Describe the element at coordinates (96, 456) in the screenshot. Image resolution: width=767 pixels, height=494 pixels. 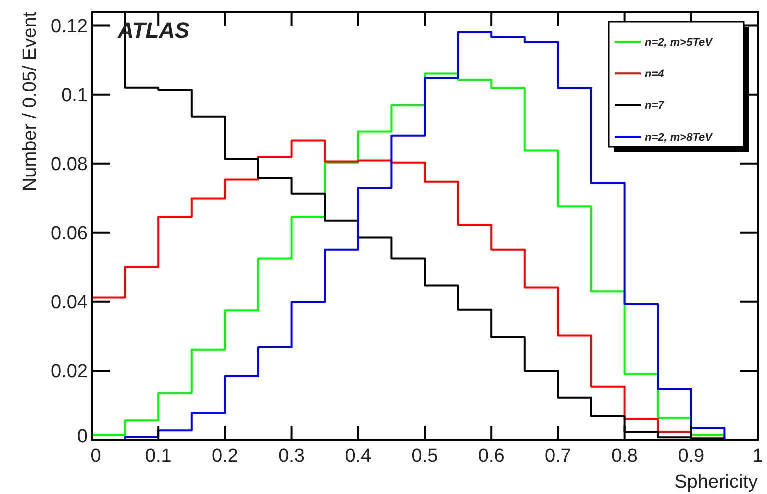
I see `x-tick-label: 0` at that location.